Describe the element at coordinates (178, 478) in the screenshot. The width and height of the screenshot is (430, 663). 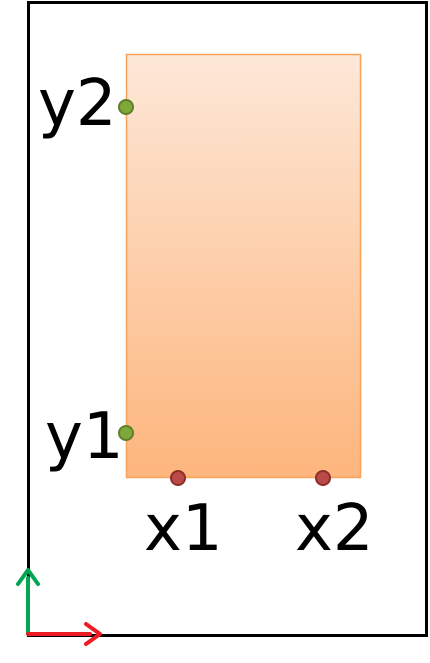
I see `x1-point` at that location.